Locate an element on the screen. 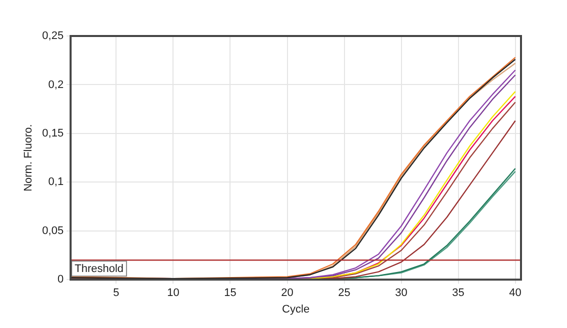 The height and width of the screenshot is (328, 567). x-tick-label: 5 is located at coordinates (116, 293).